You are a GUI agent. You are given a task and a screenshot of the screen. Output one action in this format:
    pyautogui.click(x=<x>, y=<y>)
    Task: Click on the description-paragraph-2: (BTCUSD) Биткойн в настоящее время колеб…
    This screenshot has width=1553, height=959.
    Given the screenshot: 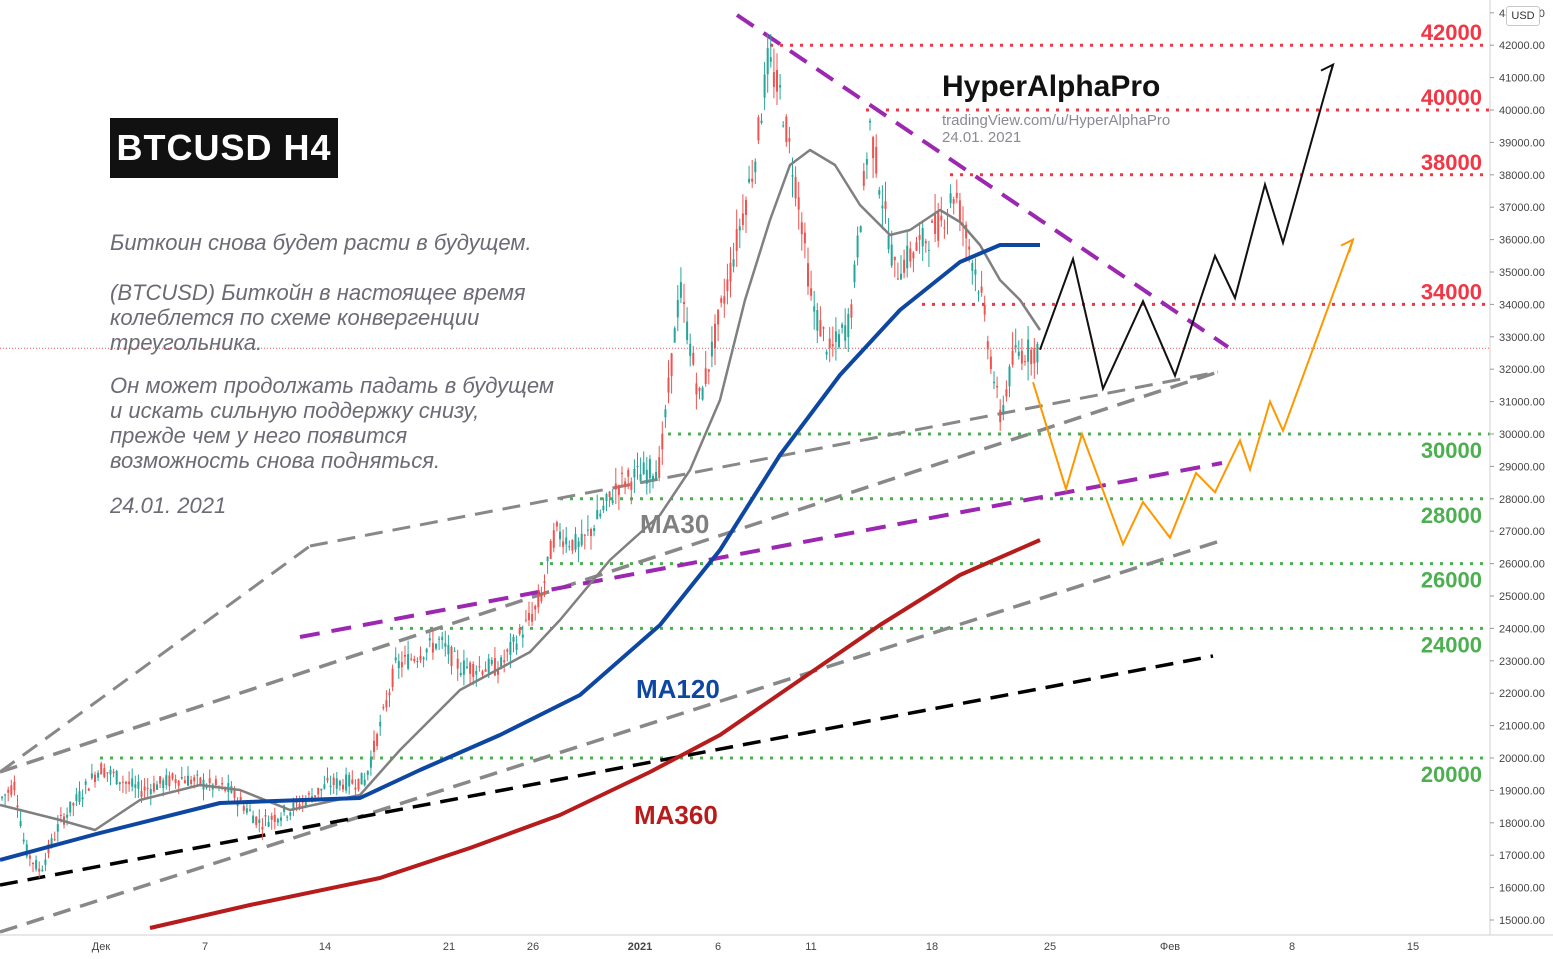 What is the action you would take?
    pyautogui.click(x=318, y=317)
    